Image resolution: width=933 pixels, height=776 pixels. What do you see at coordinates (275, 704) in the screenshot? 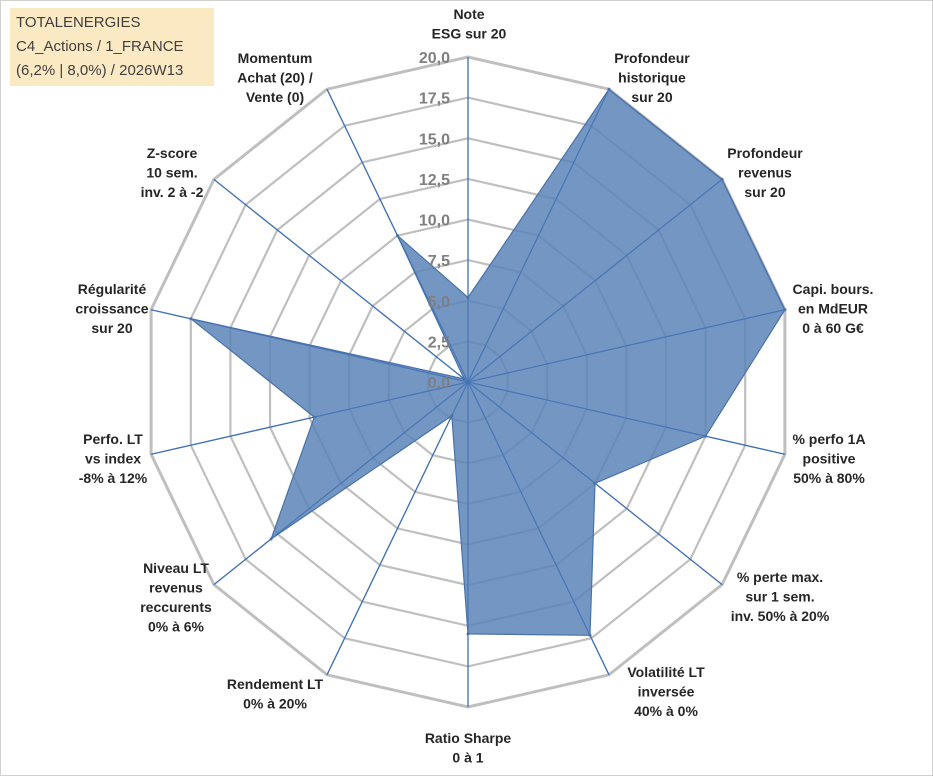
I see `axis-label: 0% à 20%` at bounding box center [275, 704].